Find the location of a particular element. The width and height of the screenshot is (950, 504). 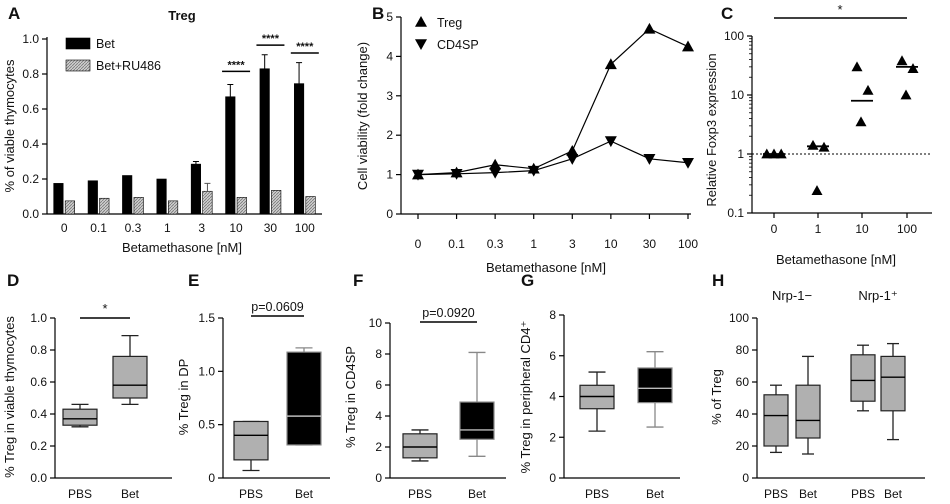

panel-c-significance-label: * is located at coordinates (839, 9).